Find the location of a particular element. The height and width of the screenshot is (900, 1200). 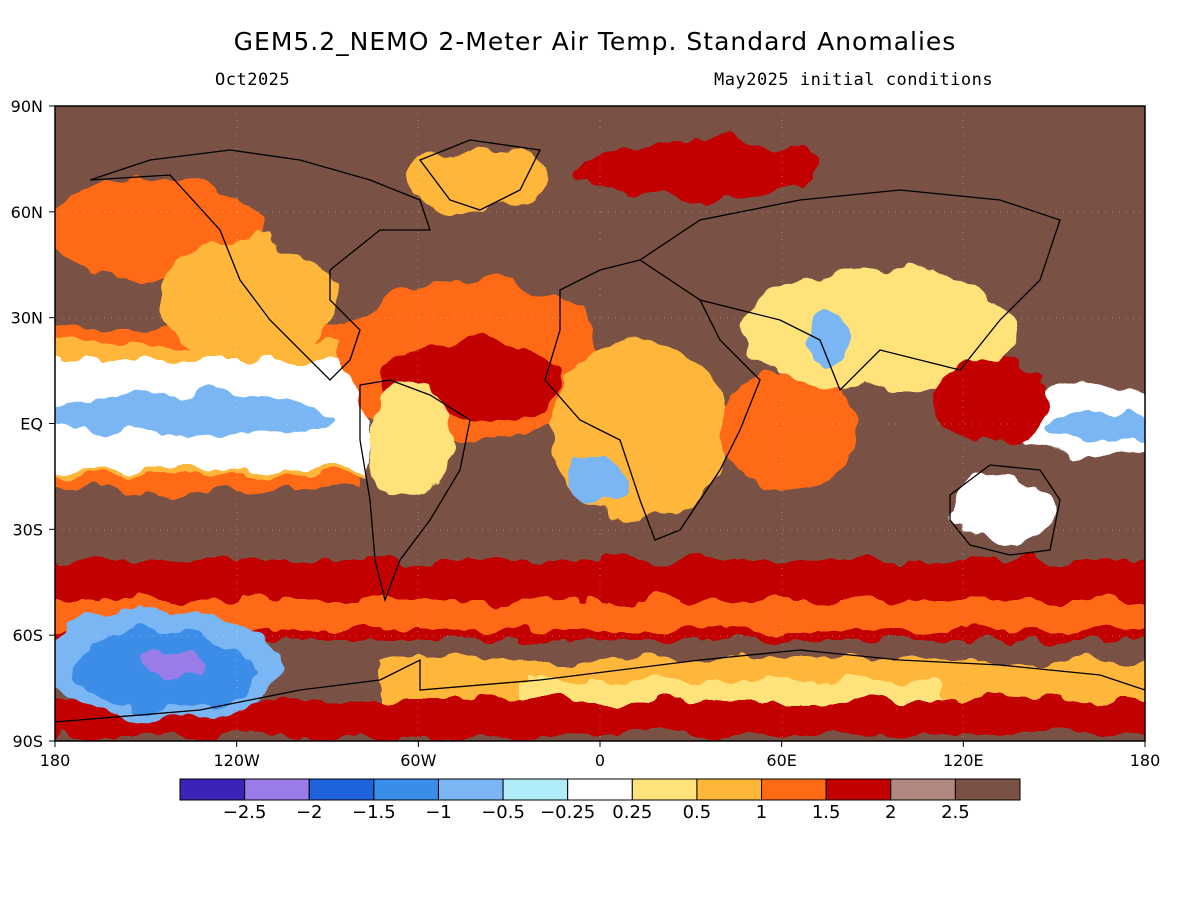

colorbar-label: 1.5 is located at coordinates (826, 812).